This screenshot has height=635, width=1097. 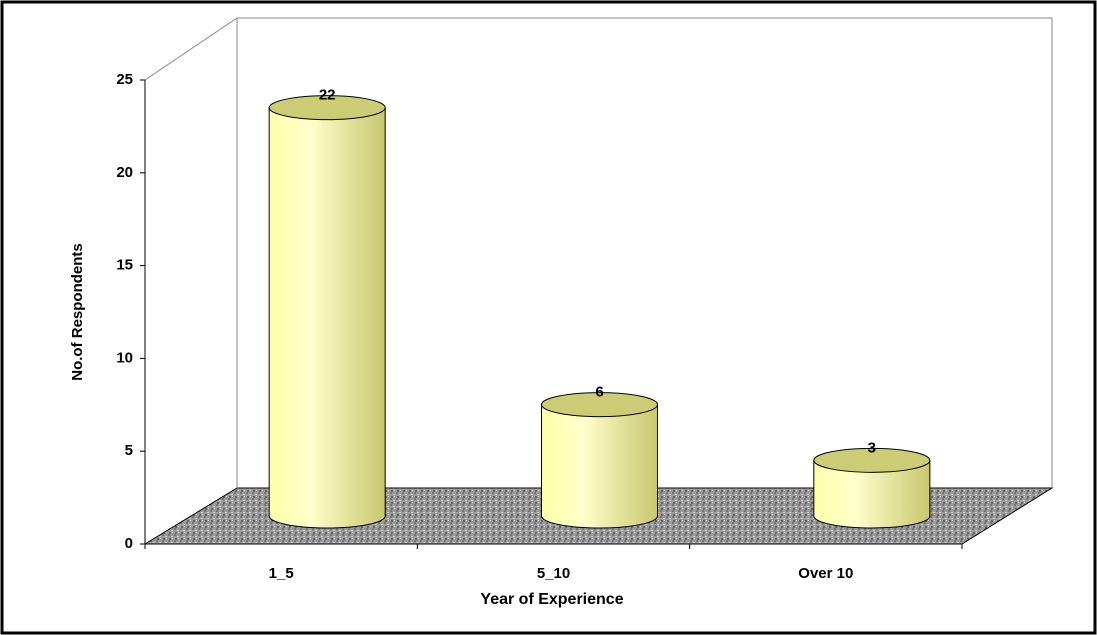 What do you see at coordinates (551, 599) in the screenshot?
I see `x-axis-label: Year of Experience` at bounding box center [551, 599].